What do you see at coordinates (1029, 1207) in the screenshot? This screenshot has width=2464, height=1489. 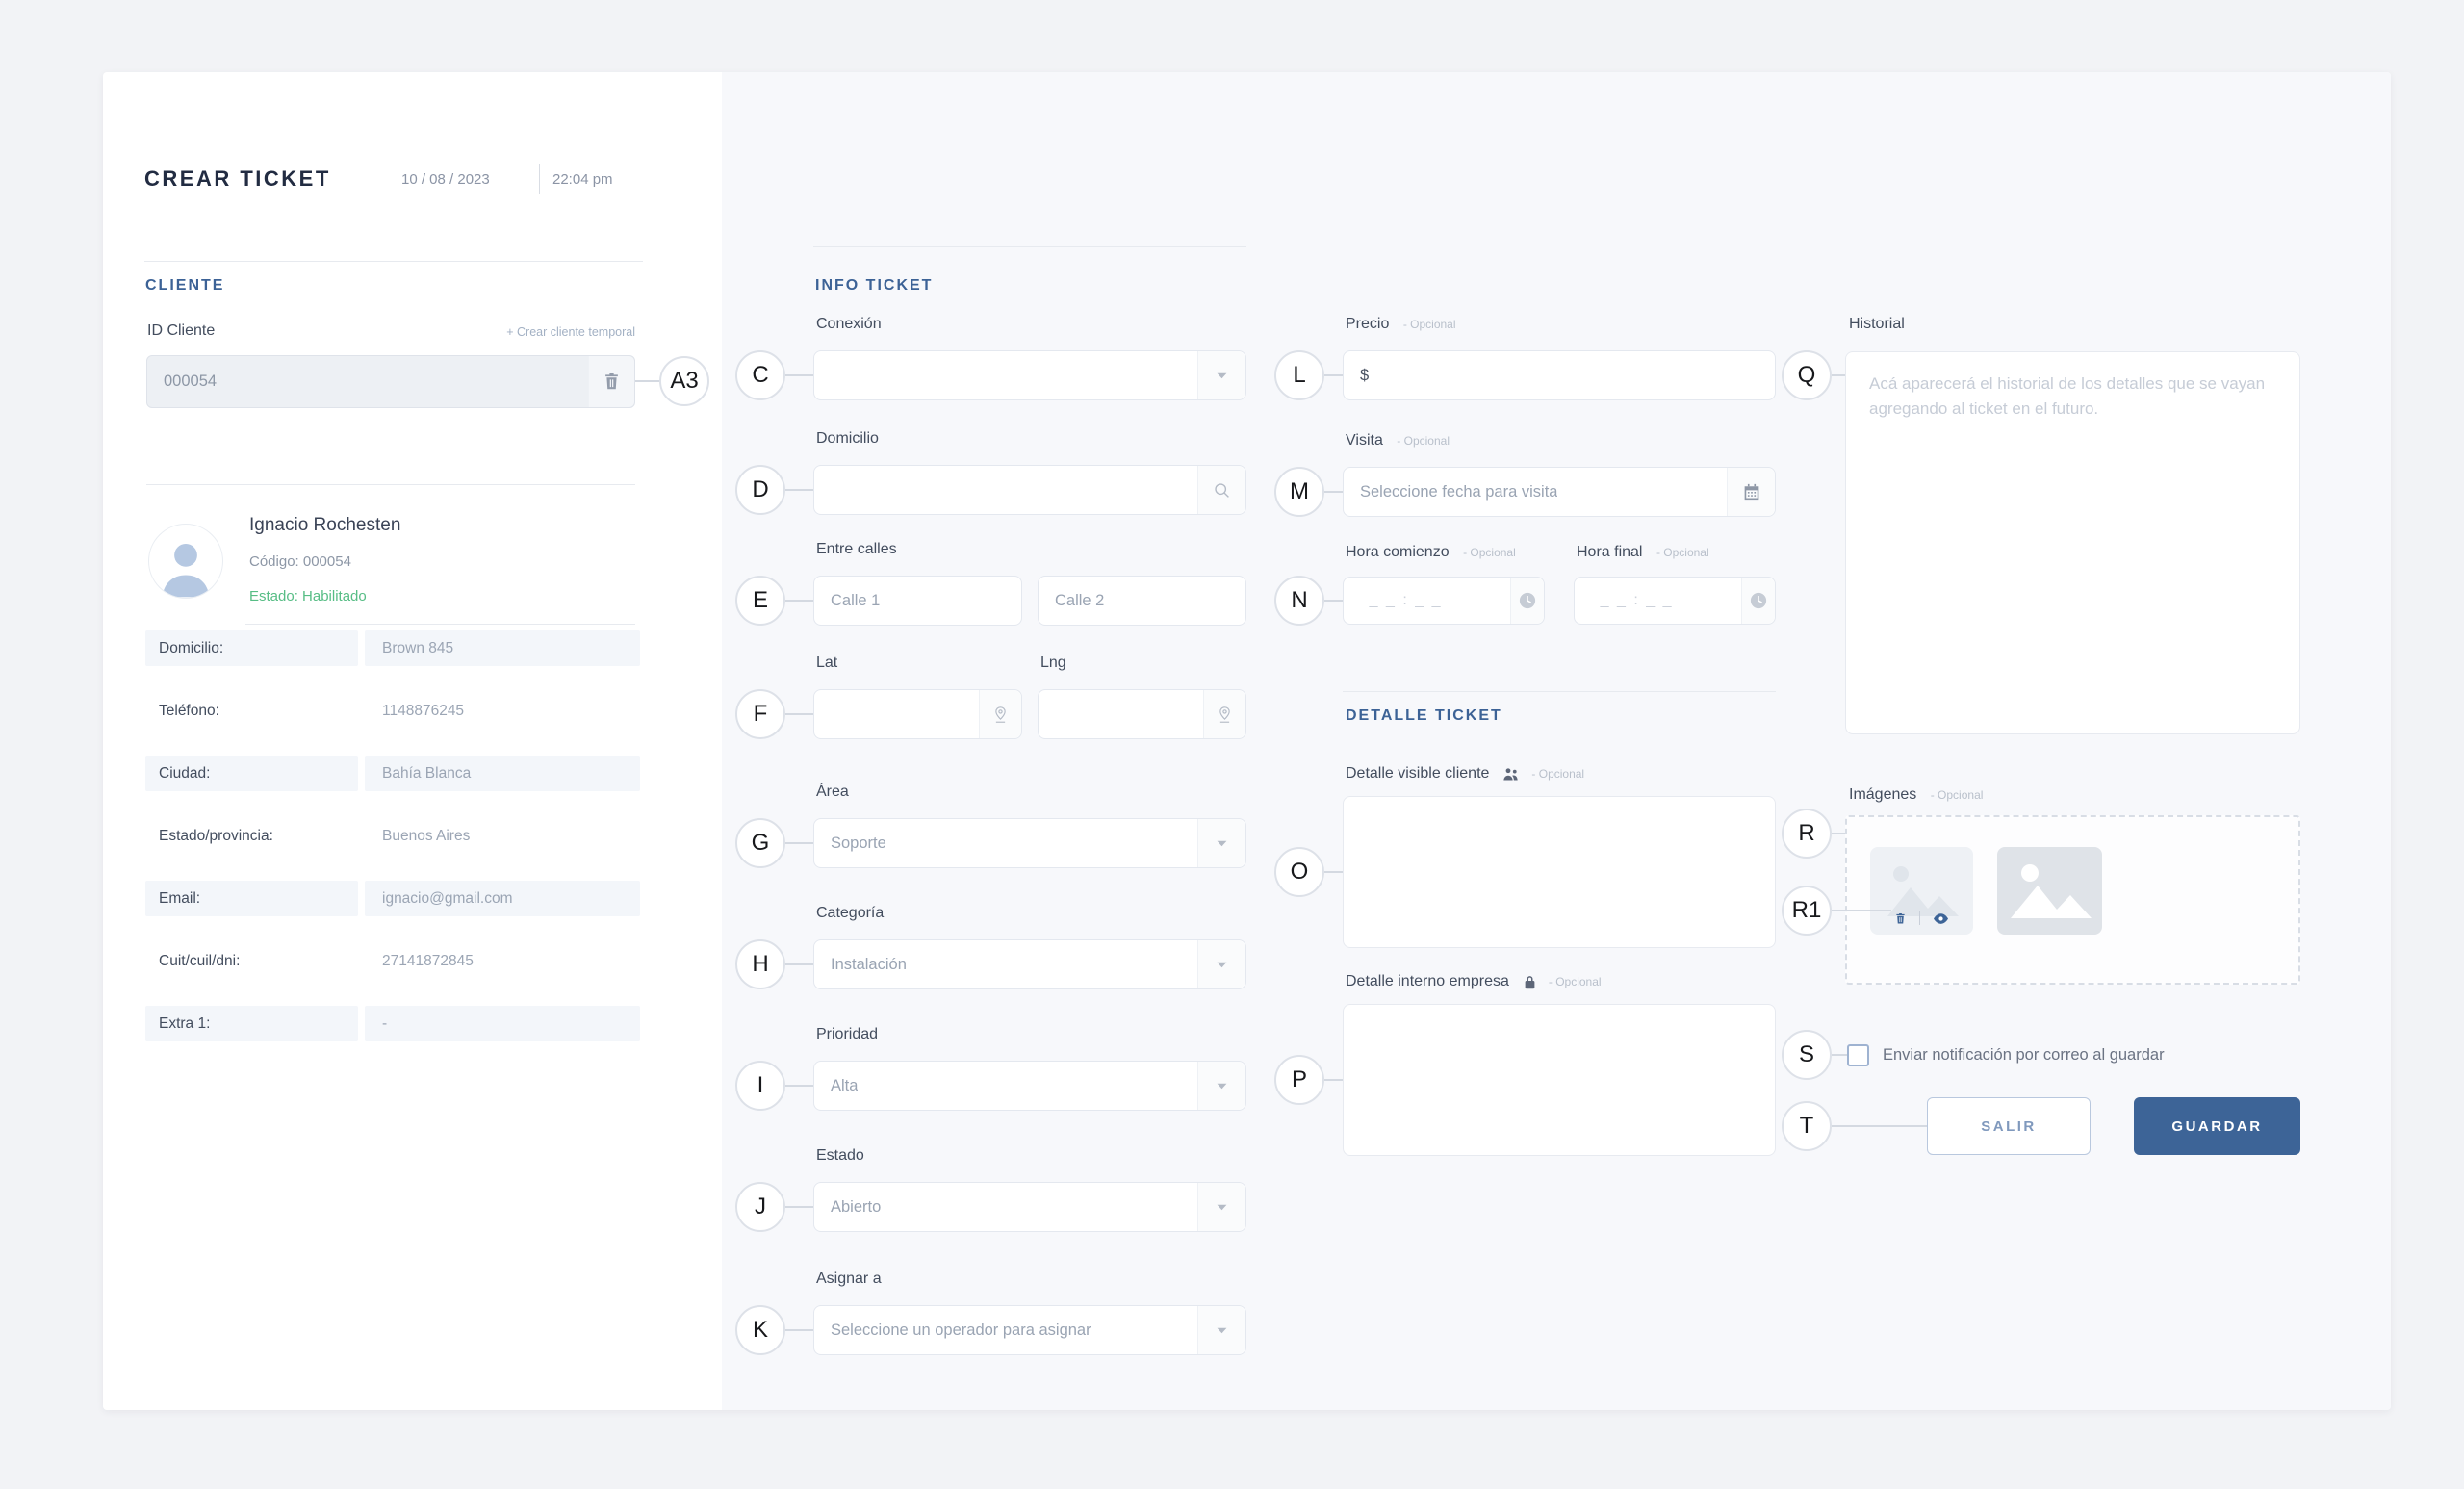 I see `estado-select: Abierto` at bounding box center [1029, 1207].